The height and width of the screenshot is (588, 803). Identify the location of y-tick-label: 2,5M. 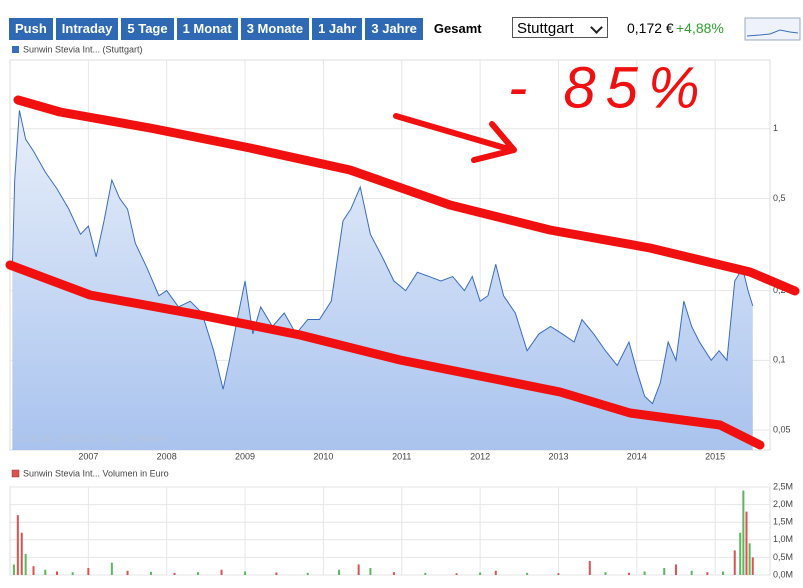
(783, 486).